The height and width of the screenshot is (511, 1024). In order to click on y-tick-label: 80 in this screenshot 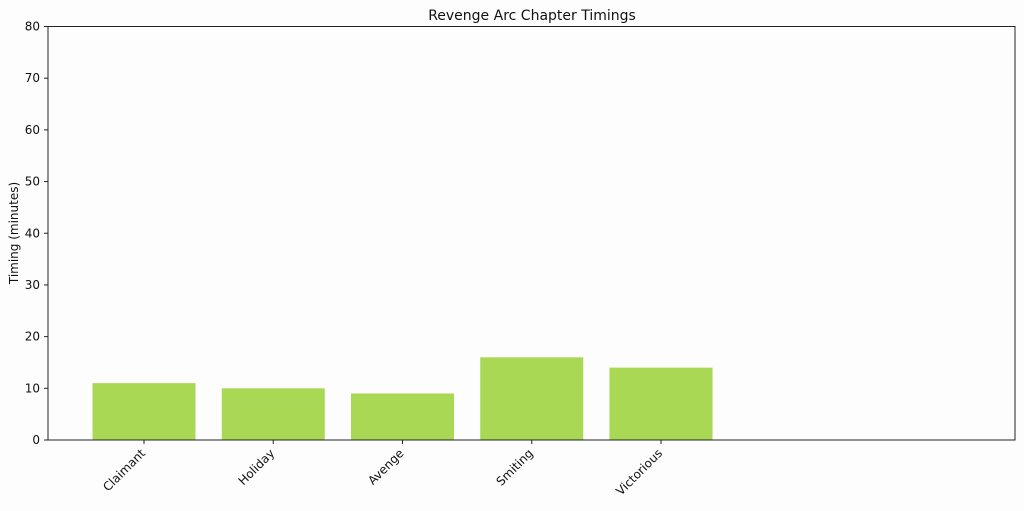, I will do `click(32, 27)`.